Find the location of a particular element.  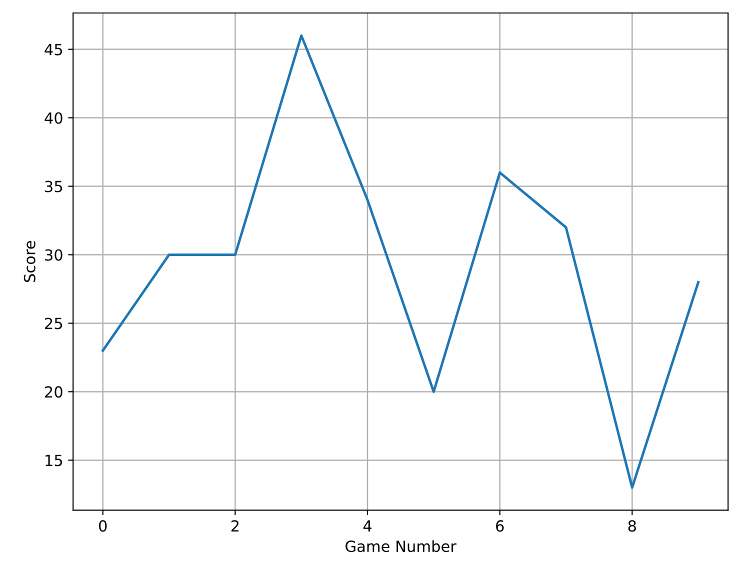

y-tick-label: 45 is located at coordinates (53, 50).